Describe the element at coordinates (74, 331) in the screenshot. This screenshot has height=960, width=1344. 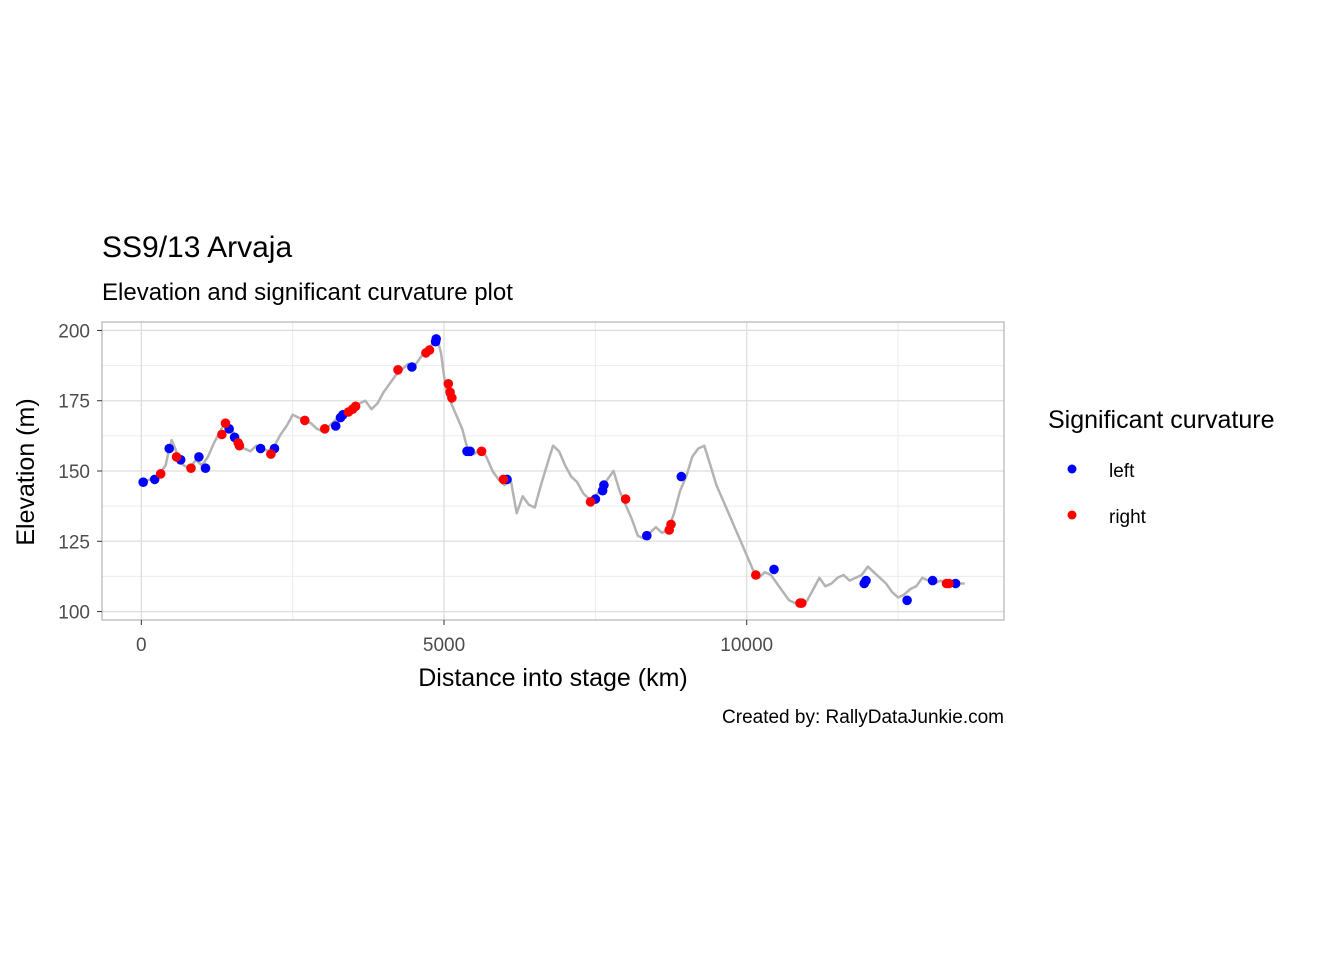
I see `y-tick-label: 200` at that location.